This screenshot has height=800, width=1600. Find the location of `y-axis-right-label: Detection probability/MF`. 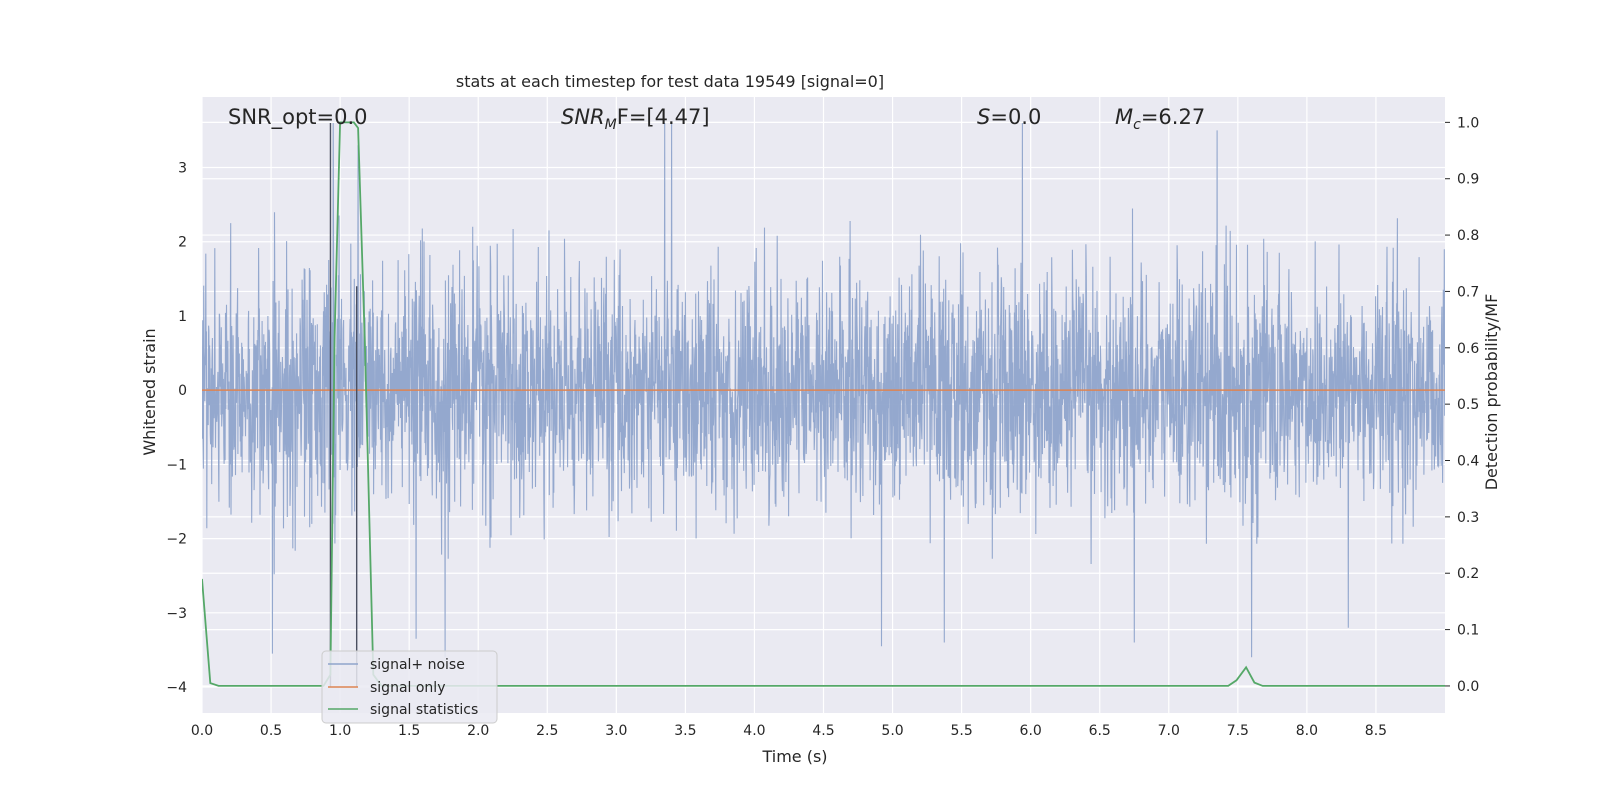

y-axis-right-label: Detection probability/MF is located at coordinates (1491, 392).